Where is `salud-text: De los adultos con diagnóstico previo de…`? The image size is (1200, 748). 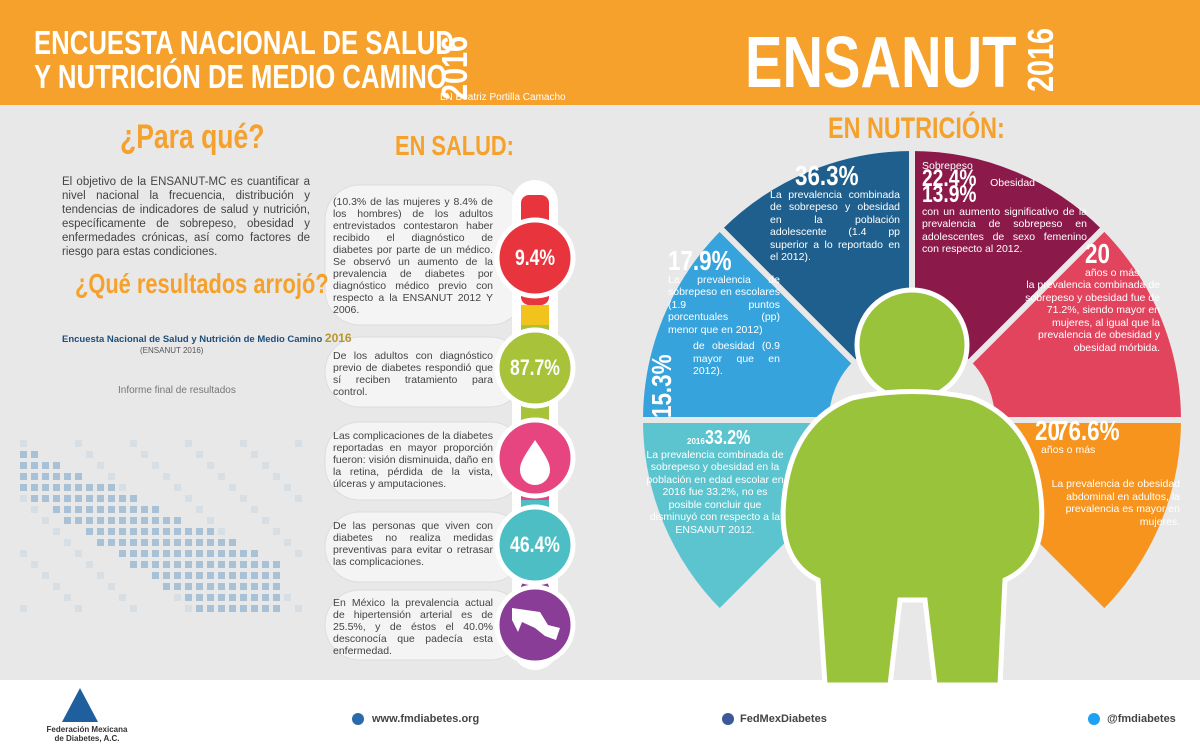 salud-text: De los adultos con diagnóstico previo de… is located at coordinates (413, 374).